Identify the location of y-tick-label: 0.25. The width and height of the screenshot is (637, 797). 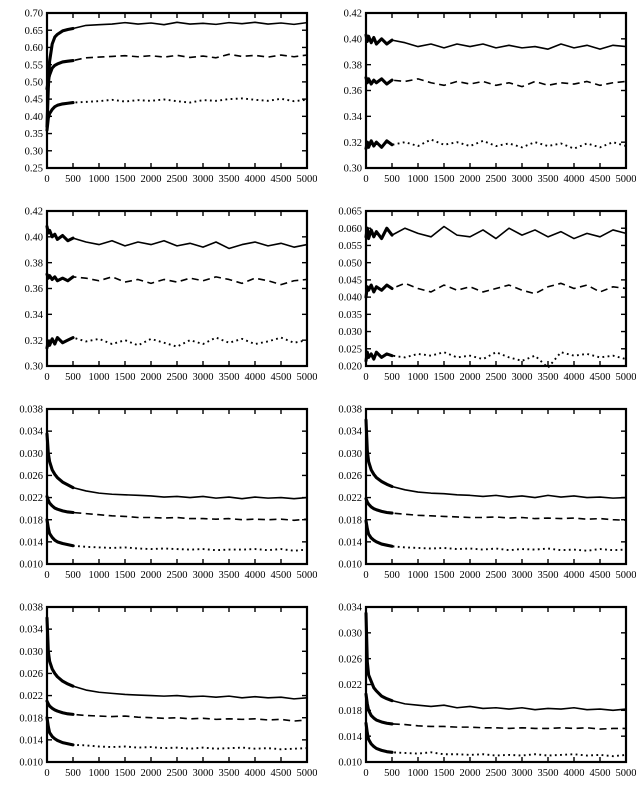
(34, 169).